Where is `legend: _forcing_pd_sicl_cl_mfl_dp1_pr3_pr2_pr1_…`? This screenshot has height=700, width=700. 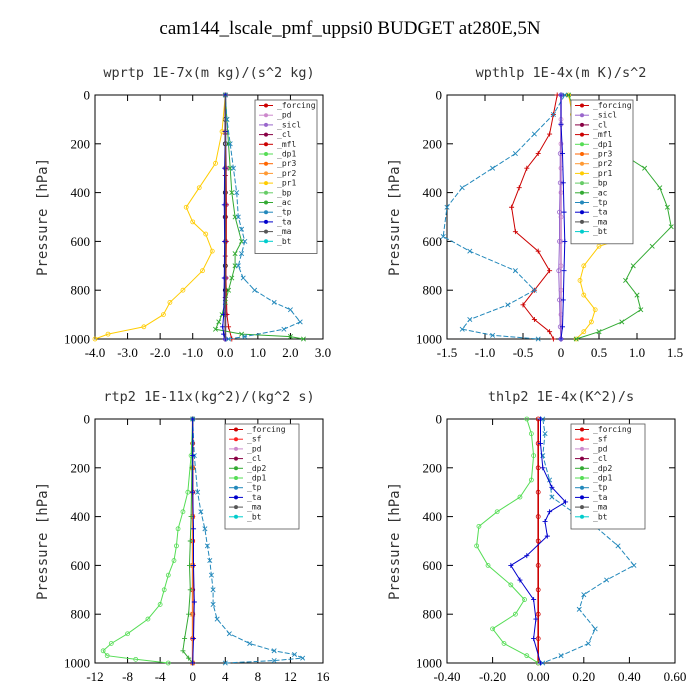
legend: _forcing_pd_sicl_cl_mfl_dp1_pr3_pr2_pr1_… is located at coordinates (286, 176).